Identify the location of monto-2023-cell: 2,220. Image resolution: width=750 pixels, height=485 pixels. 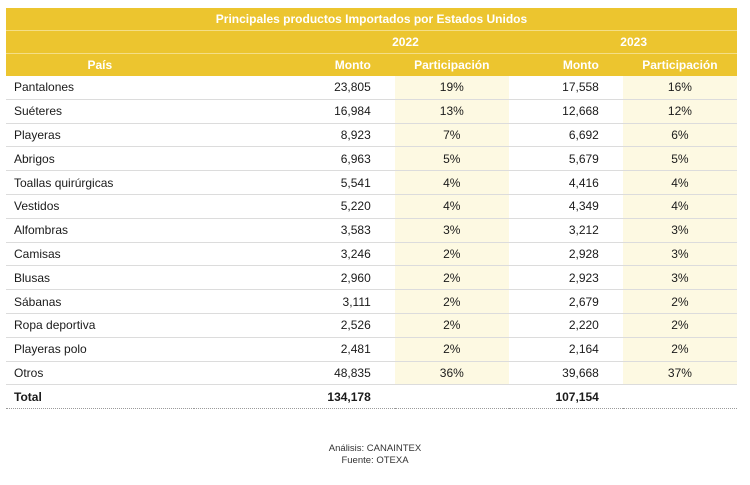
(565, 325).